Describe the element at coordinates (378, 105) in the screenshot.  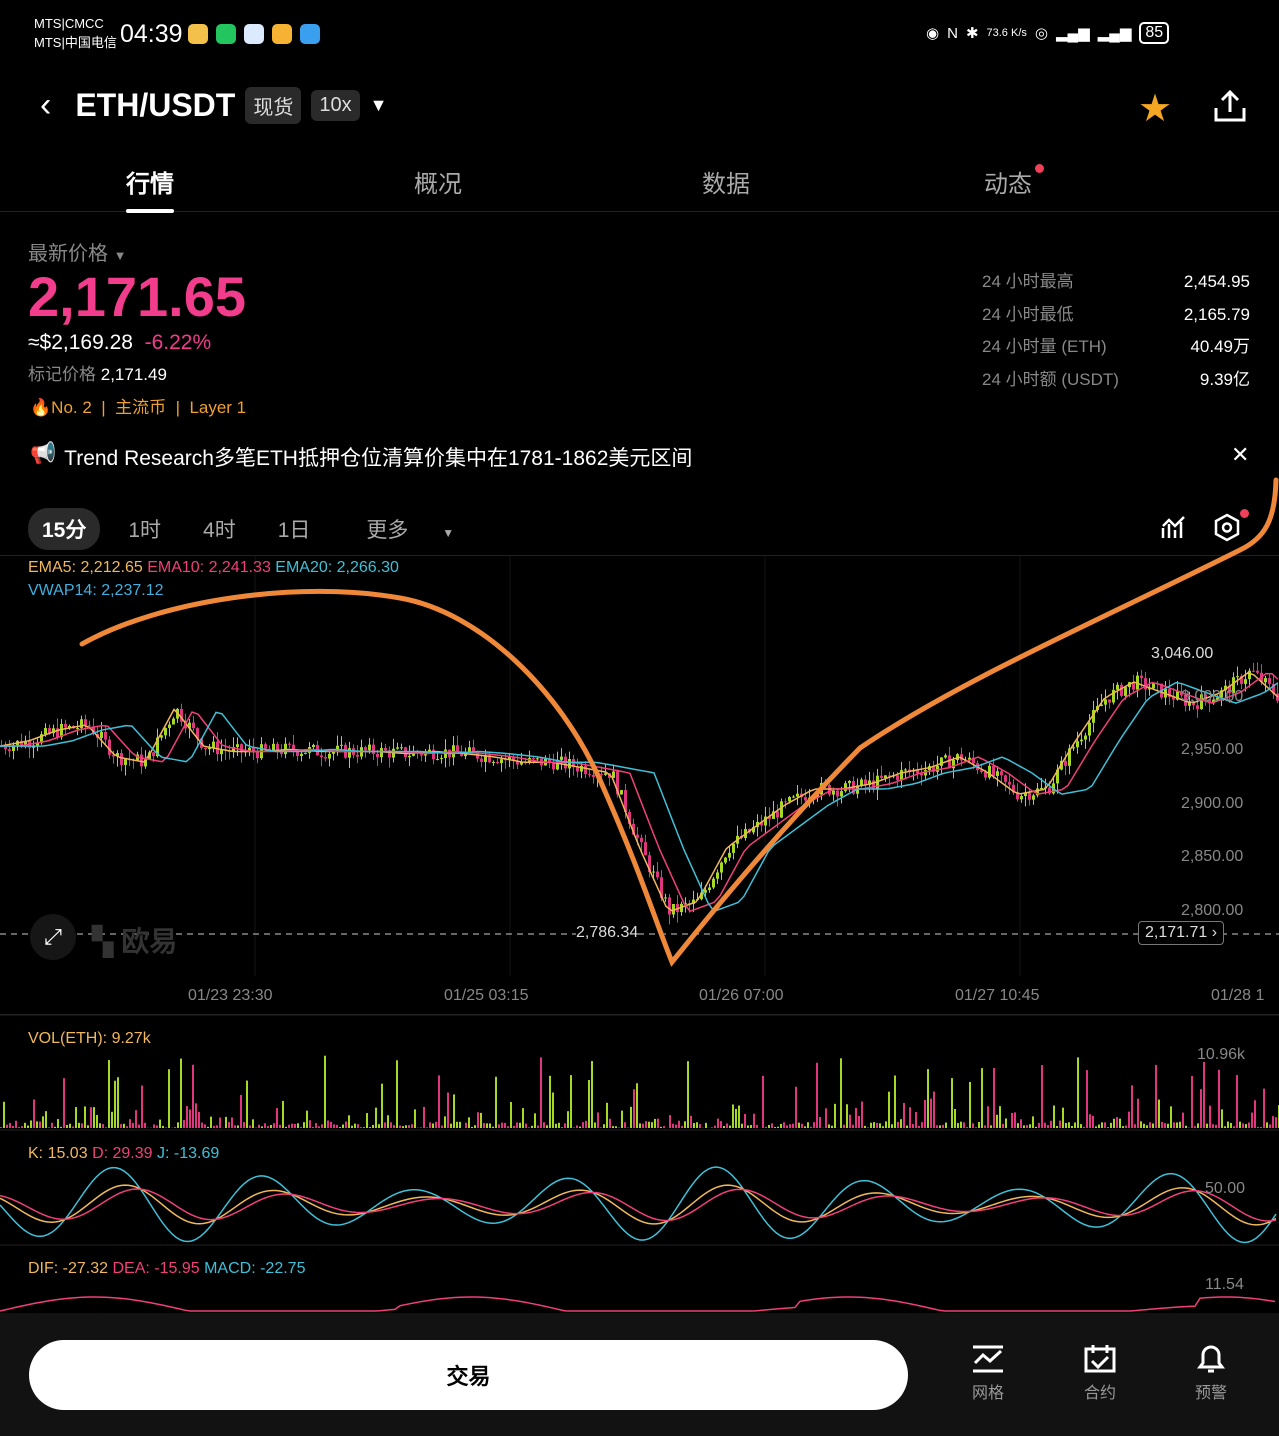
I see `pair-dropdown-icon: ▼` at that location.